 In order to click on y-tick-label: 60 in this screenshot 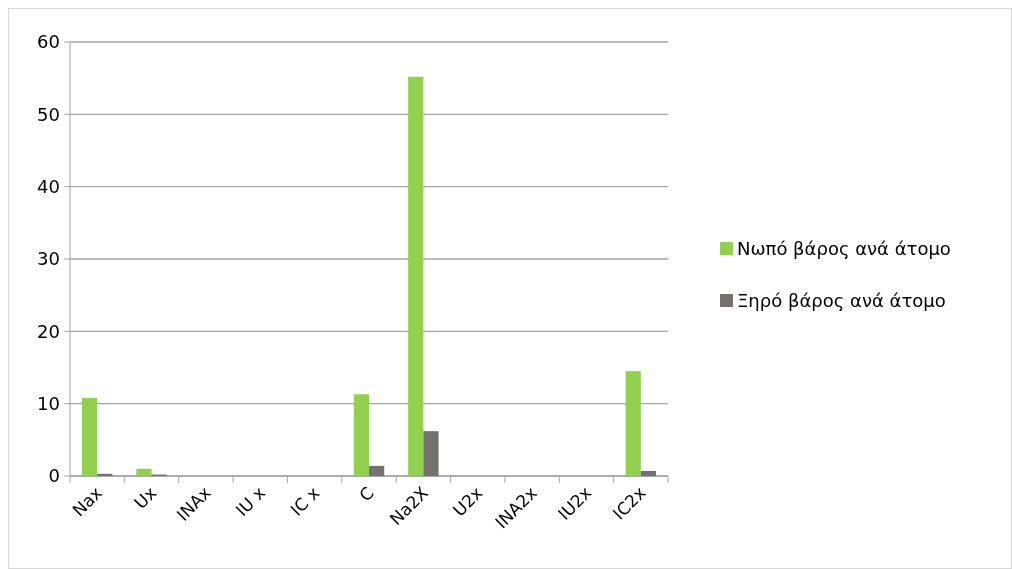, I will do `click(48, 42)`.